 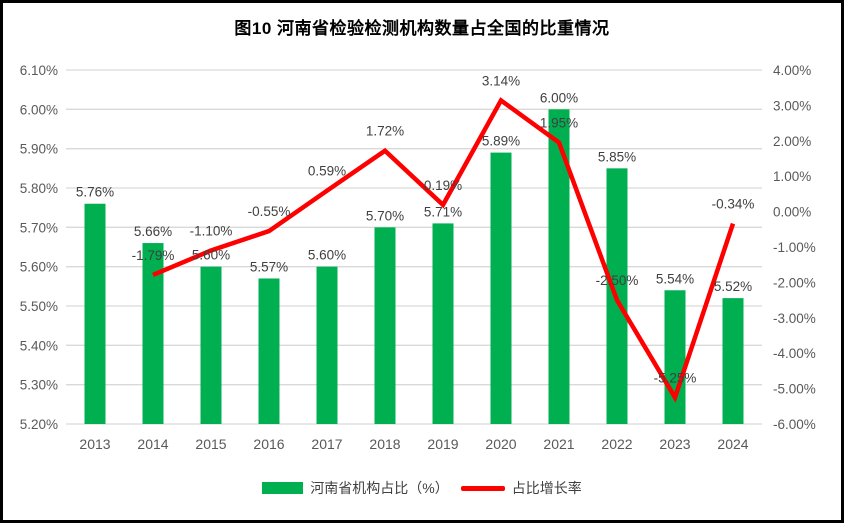 I want to click on legend-item-bar-series: 河南省机构占比（%）, so click(x=355, y=488).